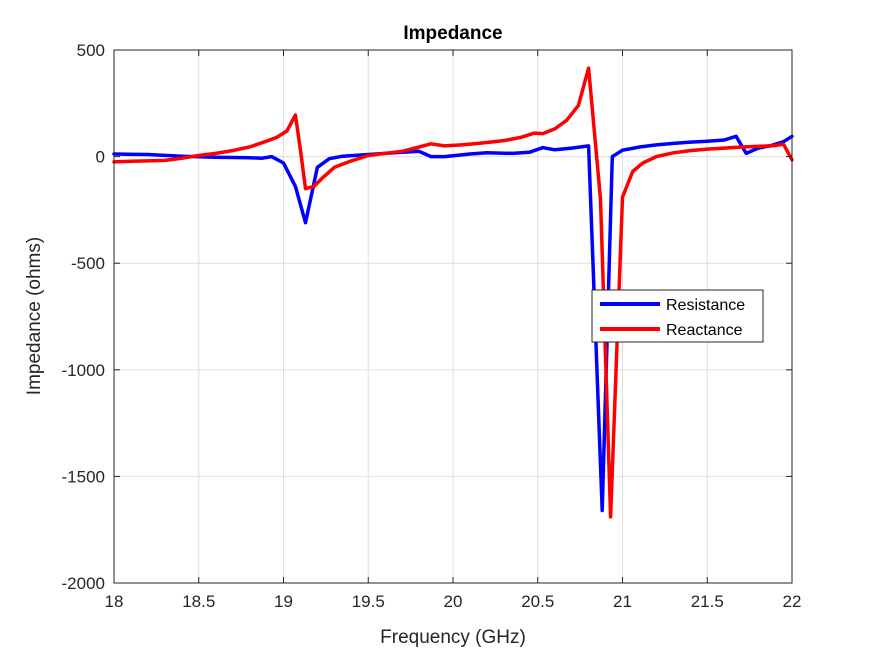  Describe the element at coordinates (114, 601) in the screenshot. I see `x-tick-label: 18` at that location.